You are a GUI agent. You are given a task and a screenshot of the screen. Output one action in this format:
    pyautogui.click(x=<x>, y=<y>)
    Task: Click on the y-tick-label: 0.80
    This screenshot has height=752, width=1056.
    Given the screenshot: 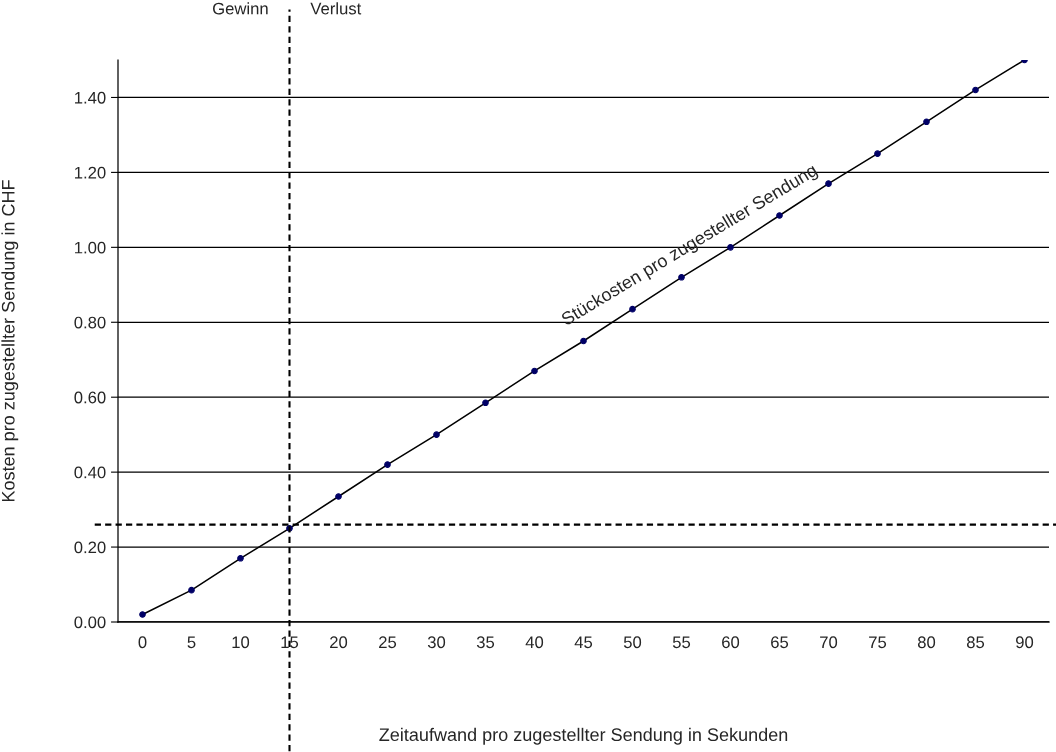 What is the action you would take?
    pyautogui.click(x=90, y=322)
    